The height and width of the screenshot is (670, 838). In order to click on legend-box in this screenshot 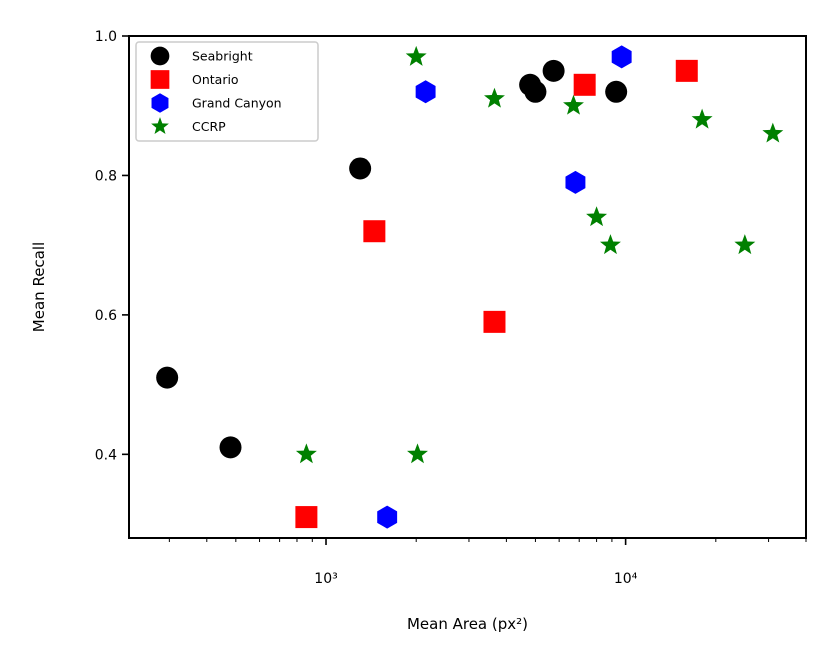, I will do `click(227, 91)`.